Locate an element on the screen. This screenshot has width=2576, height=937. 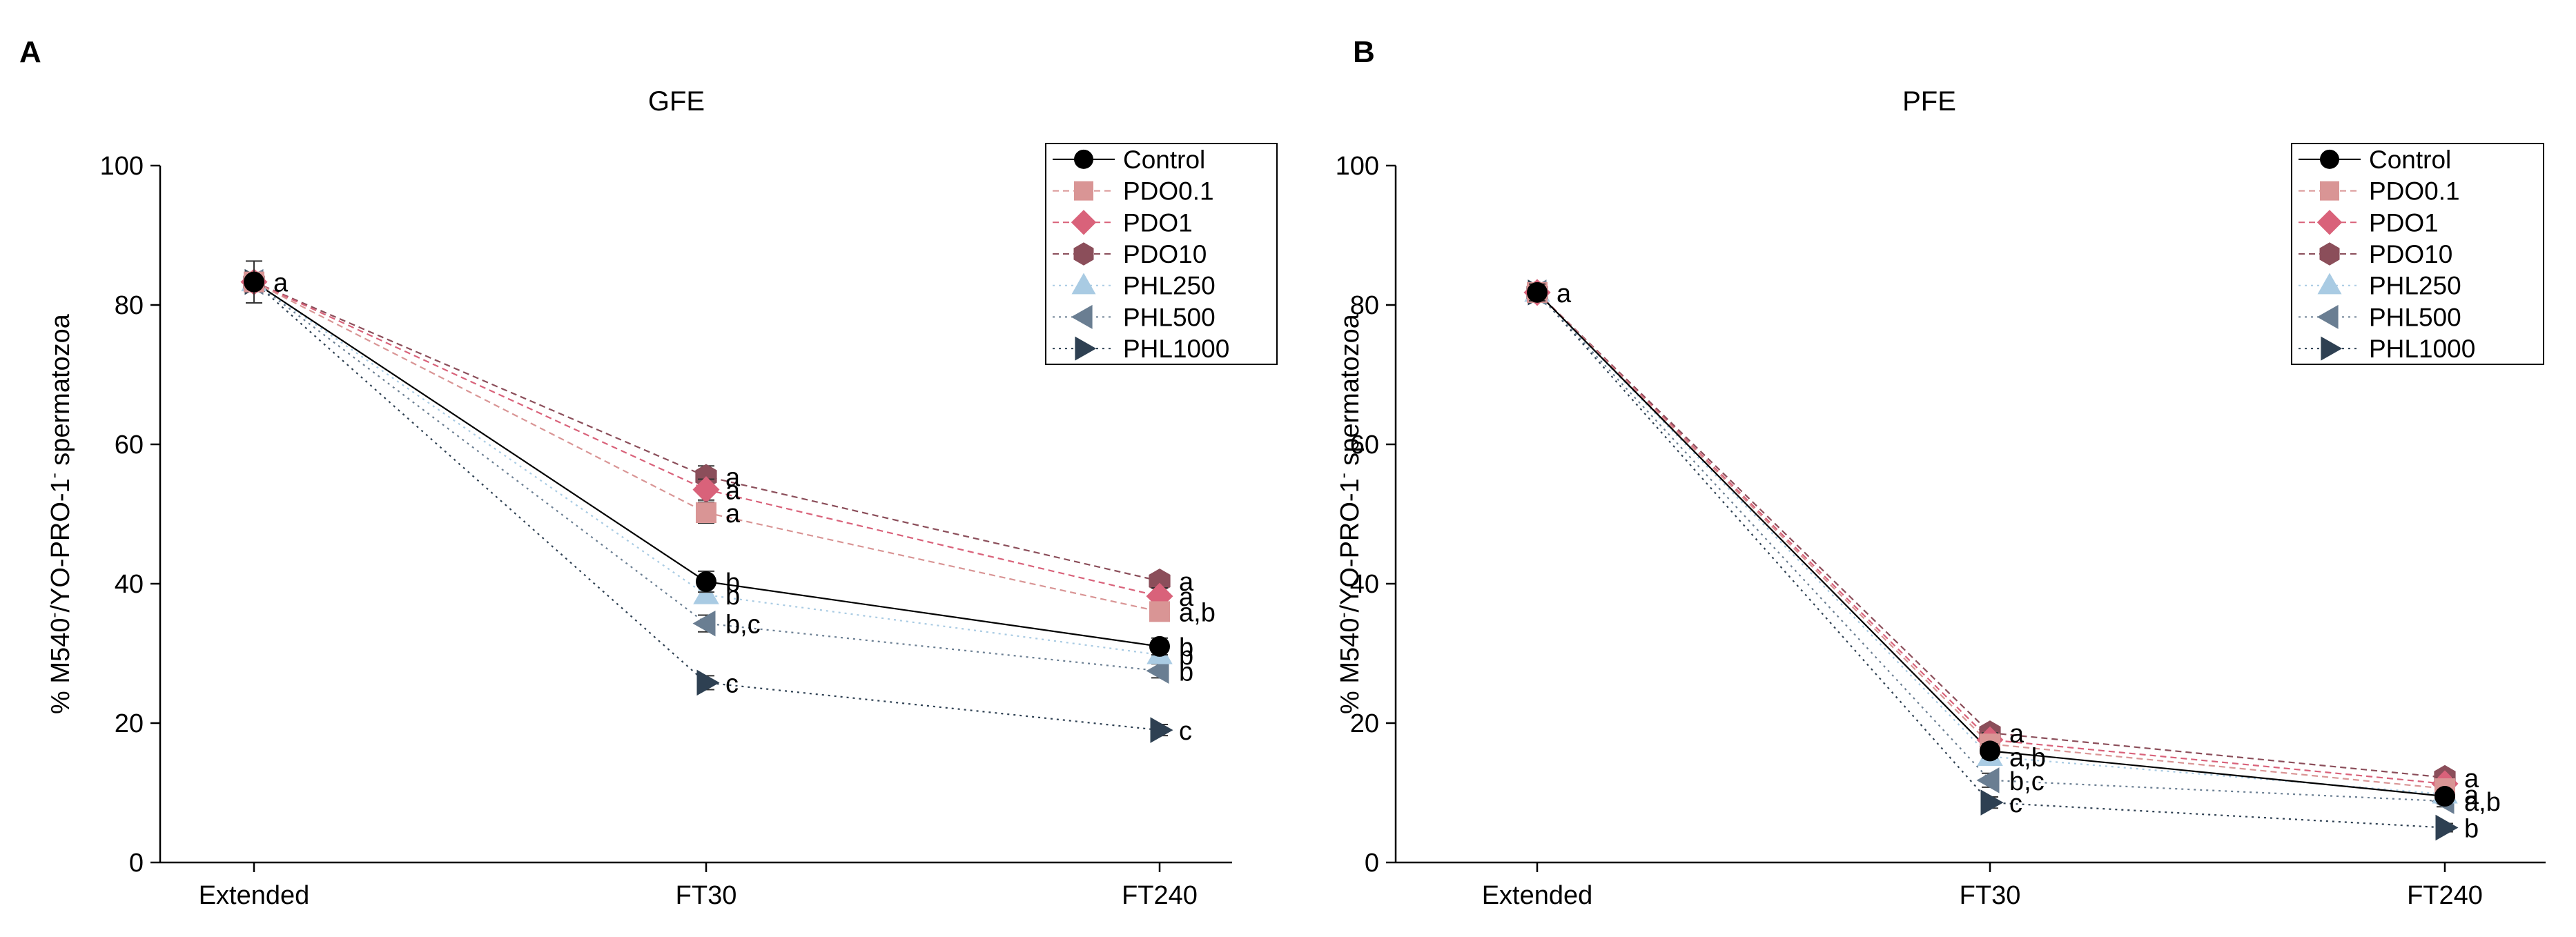
chart-title: GFE is located at coordinates (676, 101).